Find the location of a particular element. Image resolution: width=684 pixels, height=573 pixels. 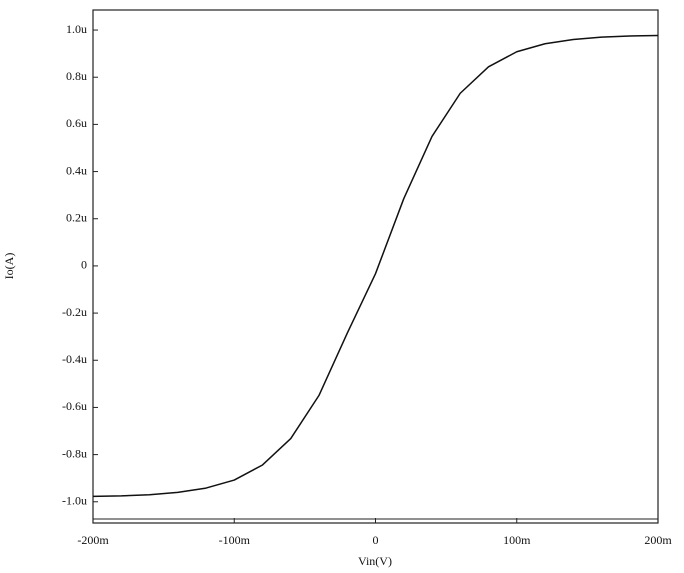

y-tick-label: -0.4u is located at coordinates (74, 359).